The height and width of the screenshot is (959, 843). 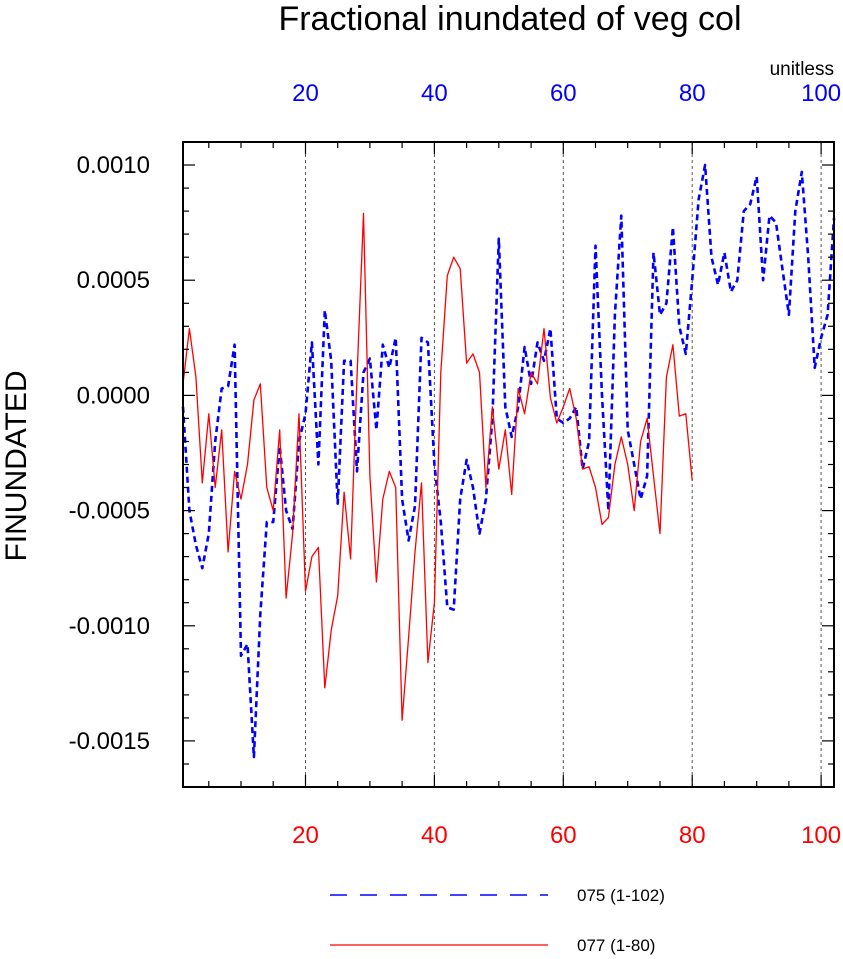 I want to click on y-axis-label: FINUNDATED, so click(x=16, y=465).